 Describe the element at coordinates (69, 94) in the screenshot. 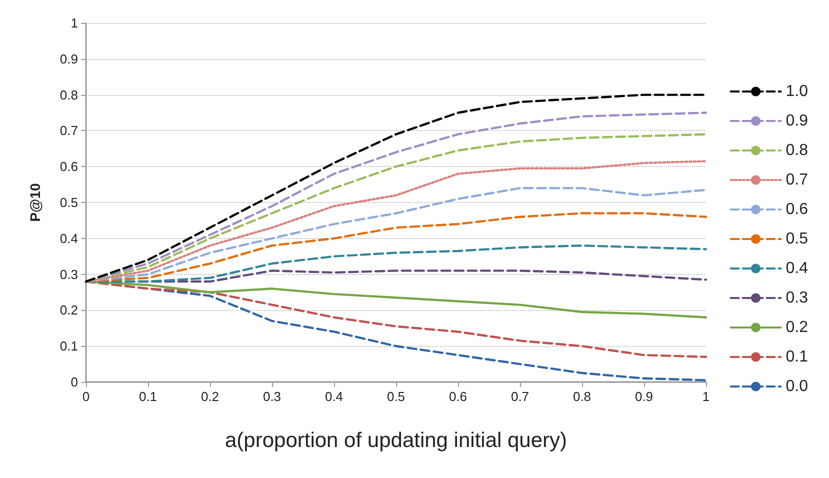

I see `y-tick-label: 0.8` at that location.